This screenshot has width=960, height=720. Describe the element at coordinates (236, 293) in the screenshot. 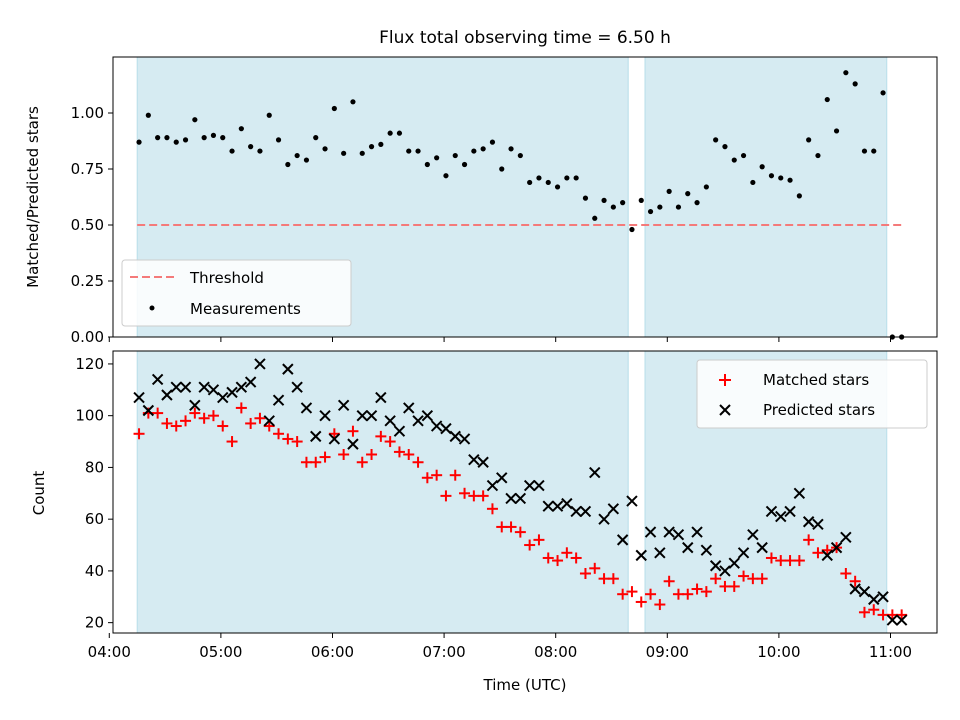

I see `top-legend-box` at that location.